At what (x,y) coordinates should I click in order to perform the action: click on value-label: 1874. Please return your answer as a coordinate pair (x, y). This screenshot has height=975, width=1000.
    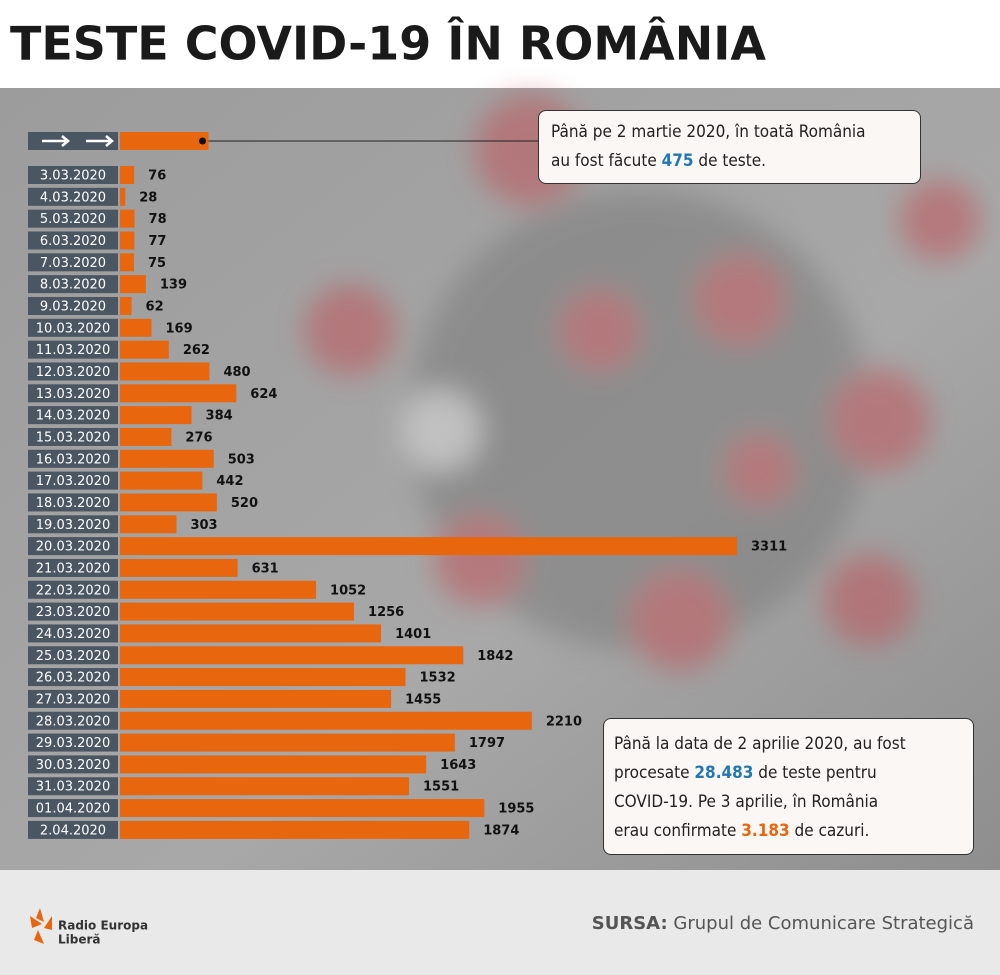
    Looking at the image, I should click on (501, 830).